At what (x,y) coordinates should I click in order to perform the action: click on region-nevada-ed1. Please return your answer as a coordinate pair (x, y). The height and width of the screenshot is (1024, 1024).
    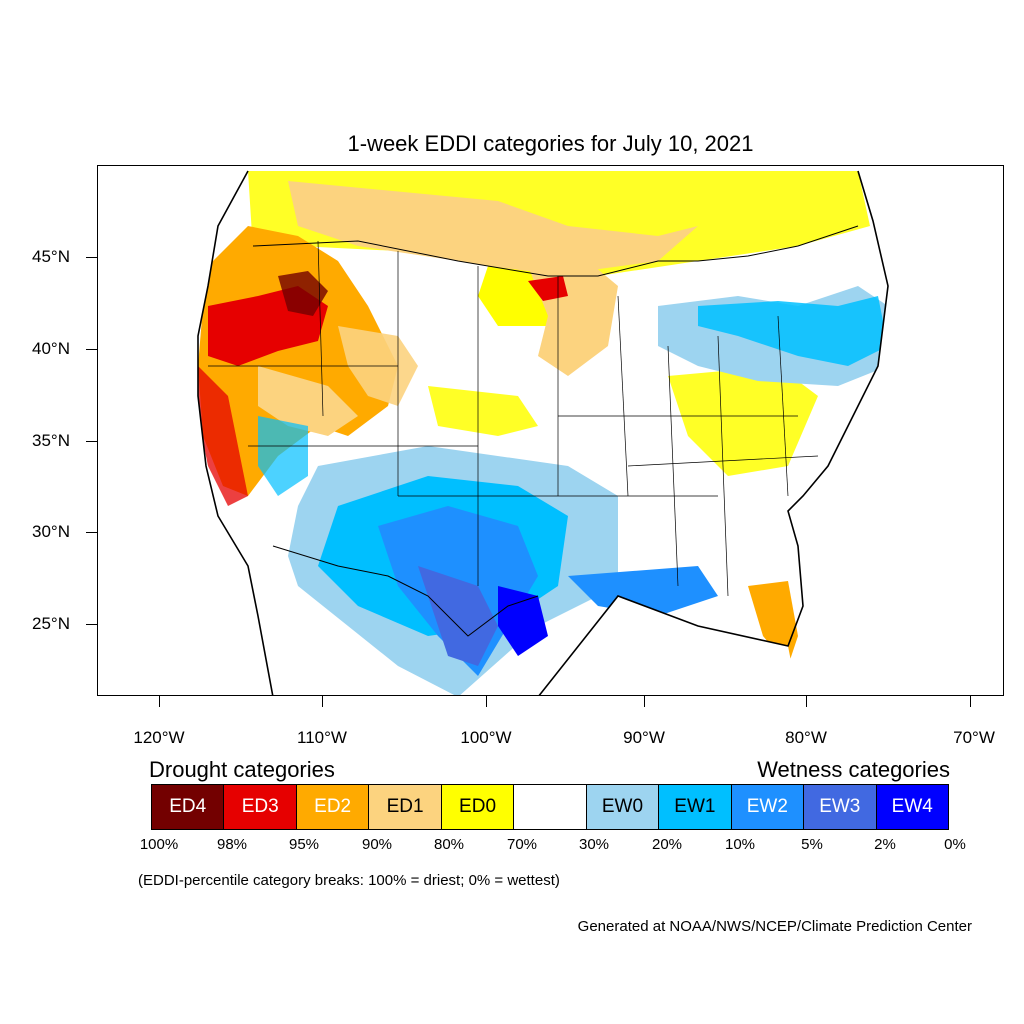
    Looking at the image, I should click on (308, 401).